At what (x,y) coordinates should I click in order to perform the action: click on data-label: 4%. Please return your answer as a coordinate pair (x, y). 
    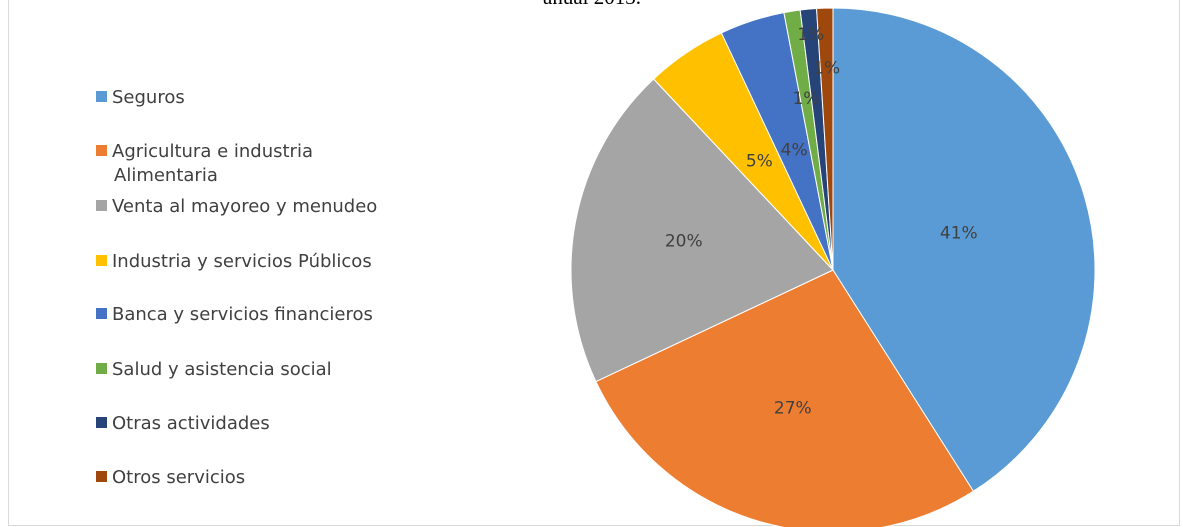
    Looking at the image, I should click on (794, 150).